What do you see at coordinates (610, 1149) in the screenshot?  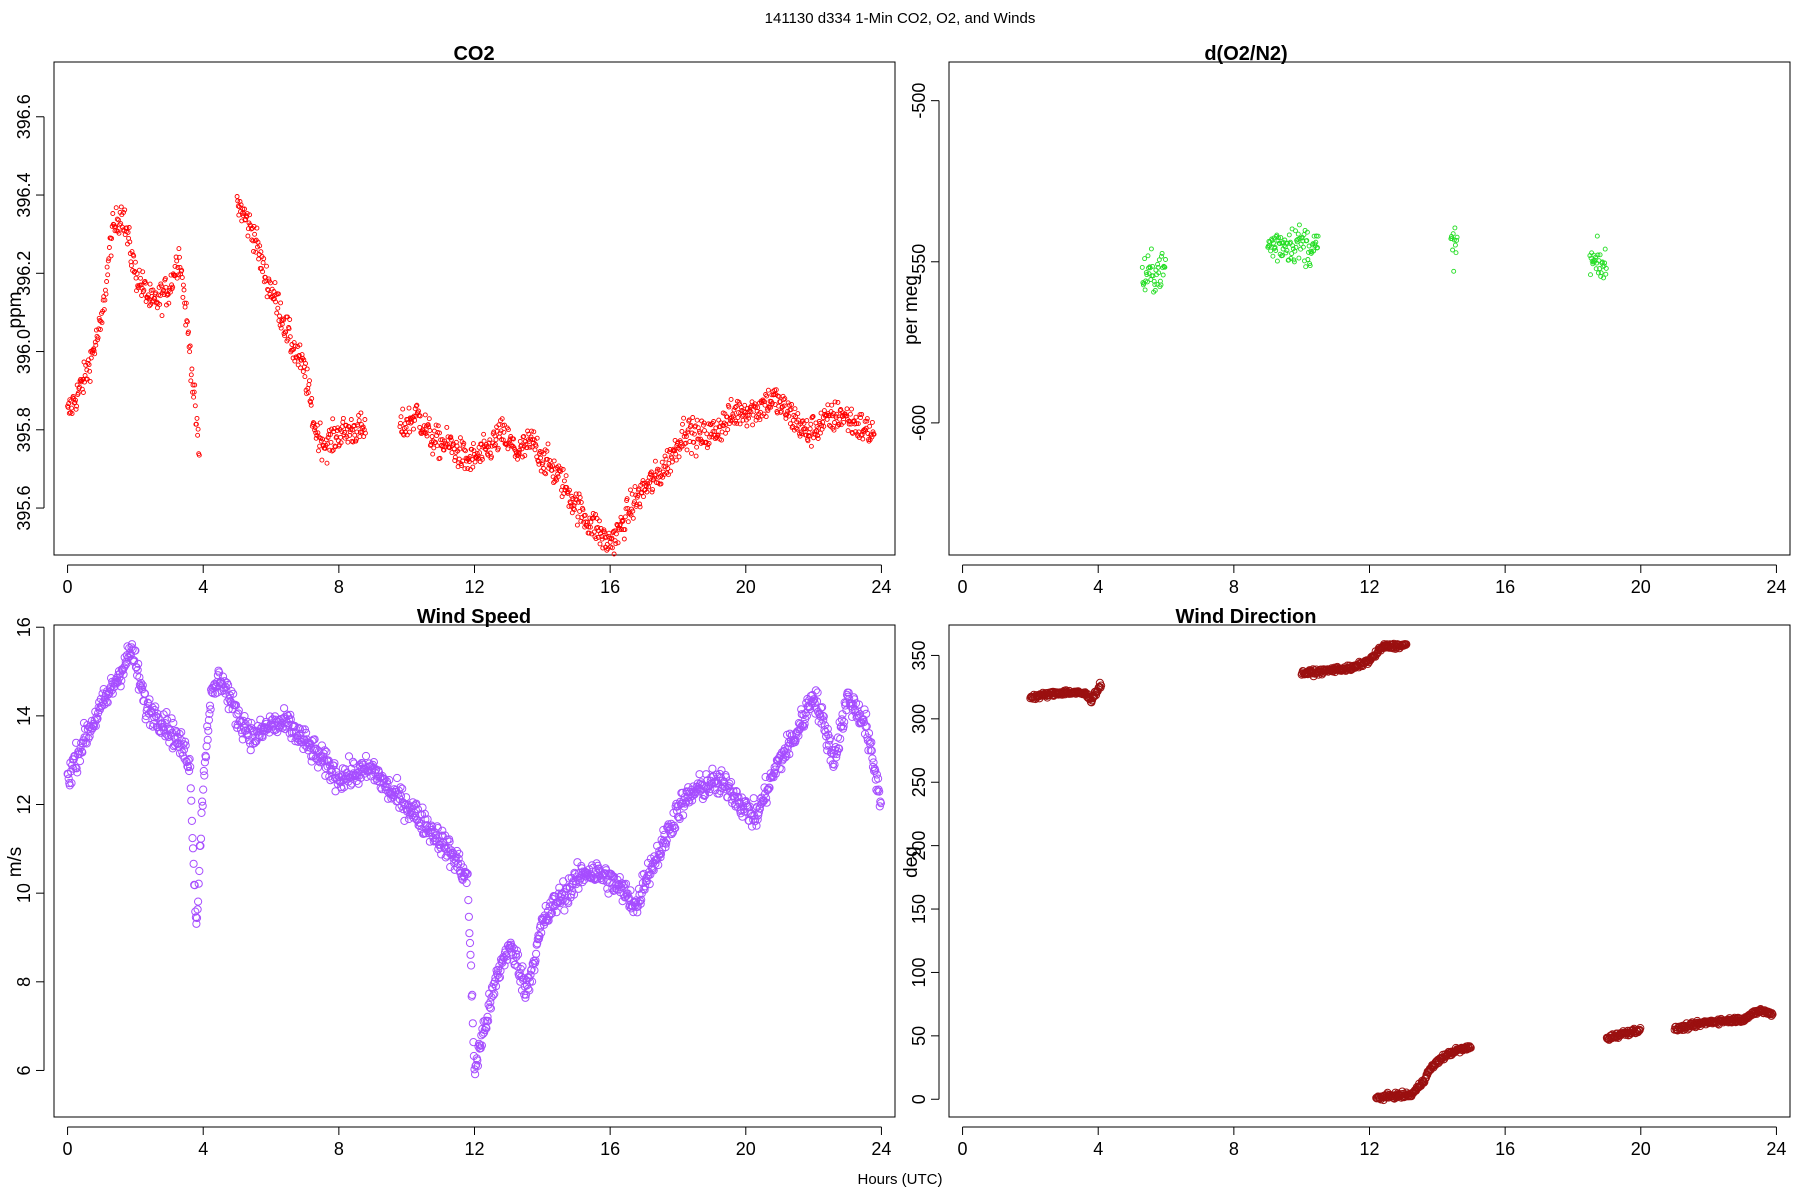 I see `wind-speed-x-tick-label: 16` at bounding box center [610, 1149].